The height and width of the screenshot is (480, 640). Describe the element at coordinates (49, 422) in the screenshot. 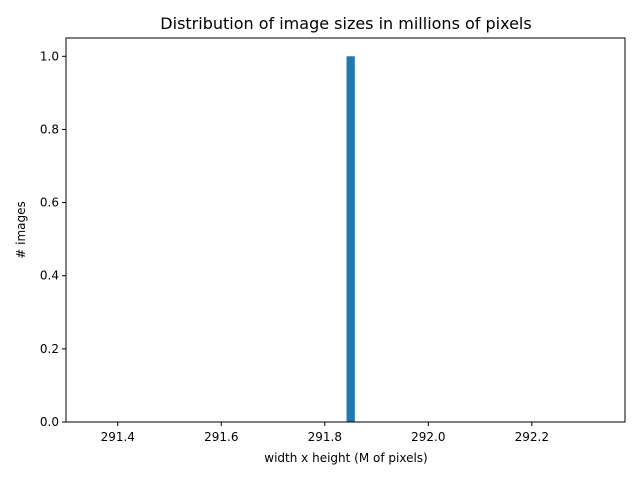

I see `y-tick-label: 0.0` at that location.